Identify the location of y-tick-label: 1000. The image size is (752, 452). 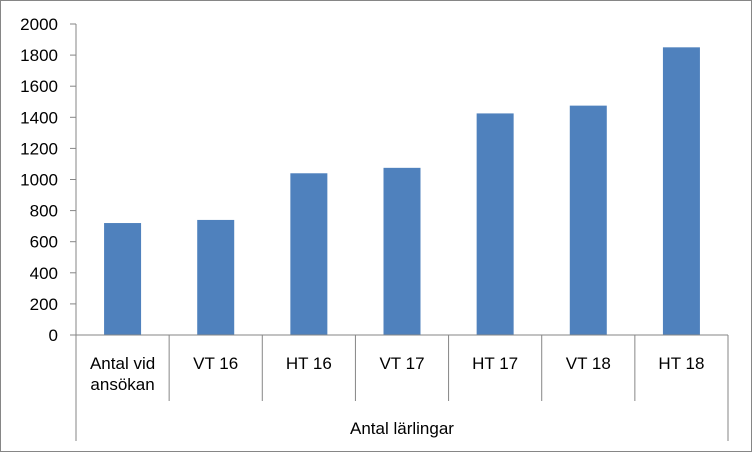
(39, 180).